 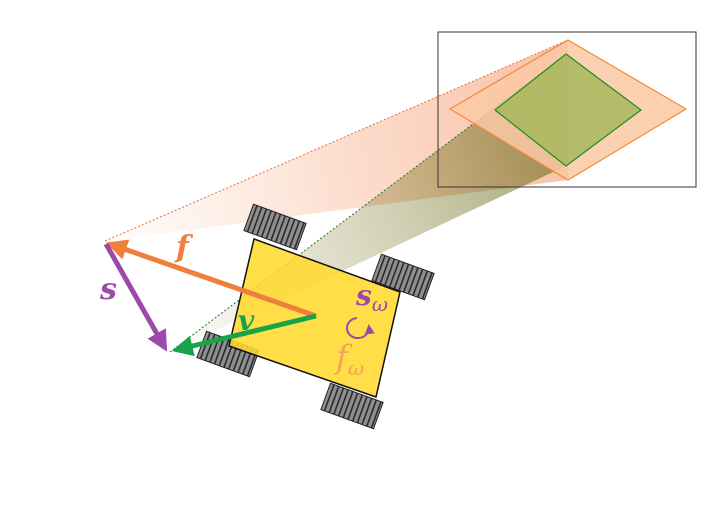 I want to click on label-f: f, so click(x=184, y=247).